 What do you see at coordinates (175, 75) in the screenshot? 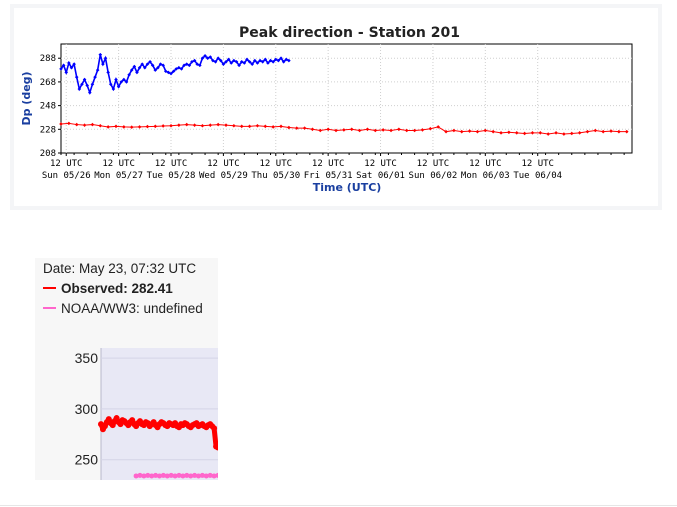
I see `series-line-blue` at bounding box center [175, 75].